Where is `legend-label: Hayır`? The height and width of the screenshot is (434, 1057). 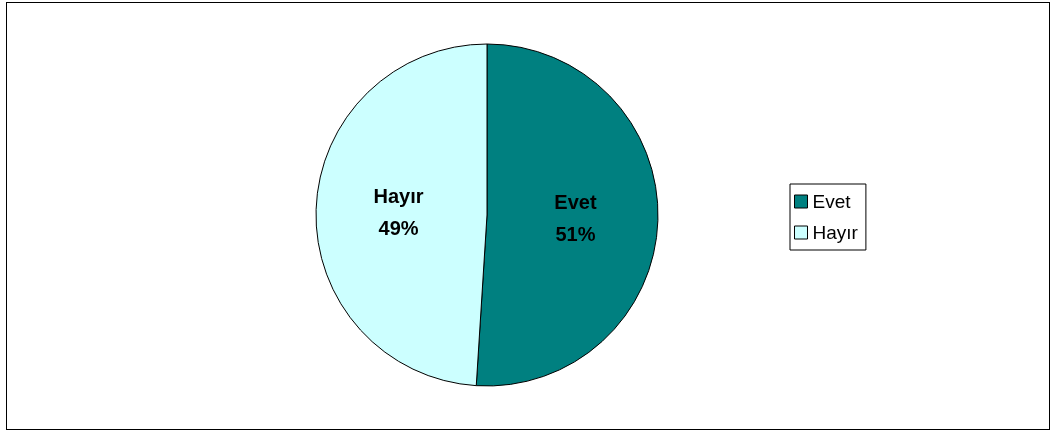
legend-label: Hayır is located at coordinates (835, 232).